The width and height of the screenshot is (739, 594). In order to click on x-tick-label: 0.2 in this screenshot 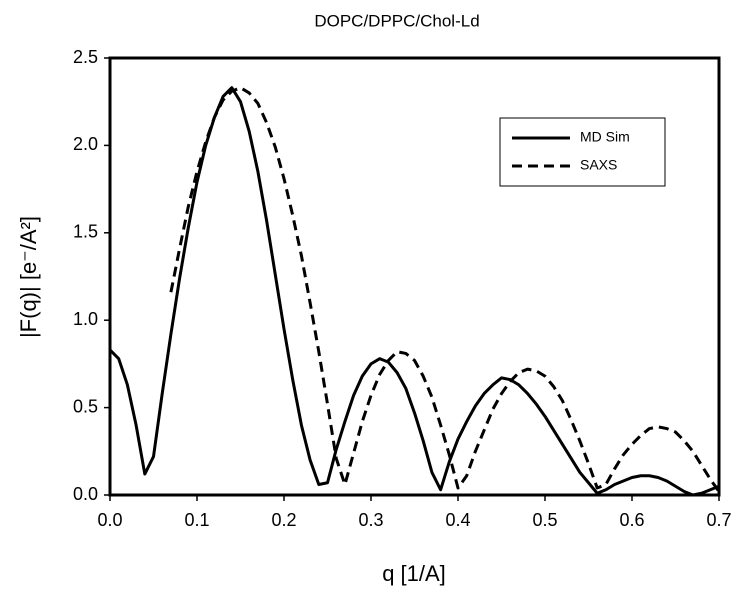, I will do `click(283, 520)`.